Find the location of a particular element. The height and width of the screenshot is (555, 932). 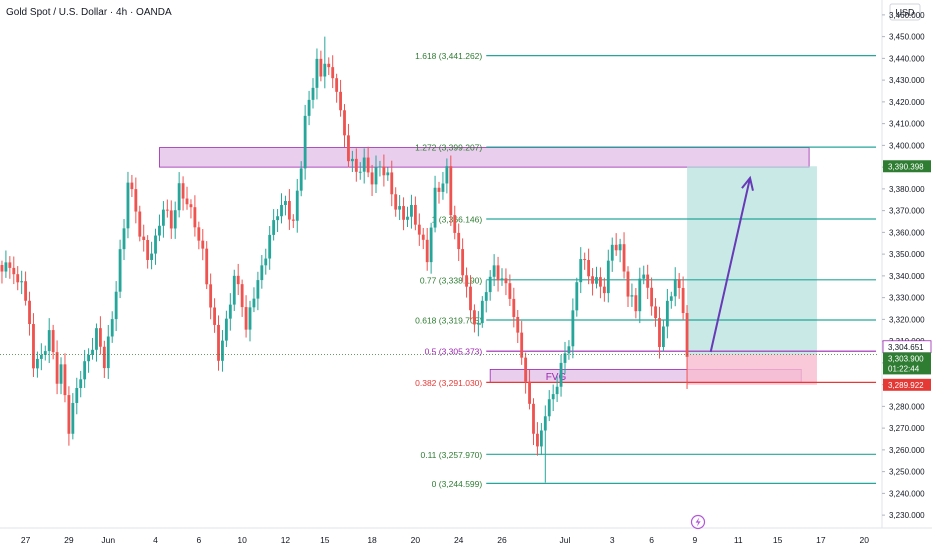

resistance-zone is located at coordinates (484, 157).